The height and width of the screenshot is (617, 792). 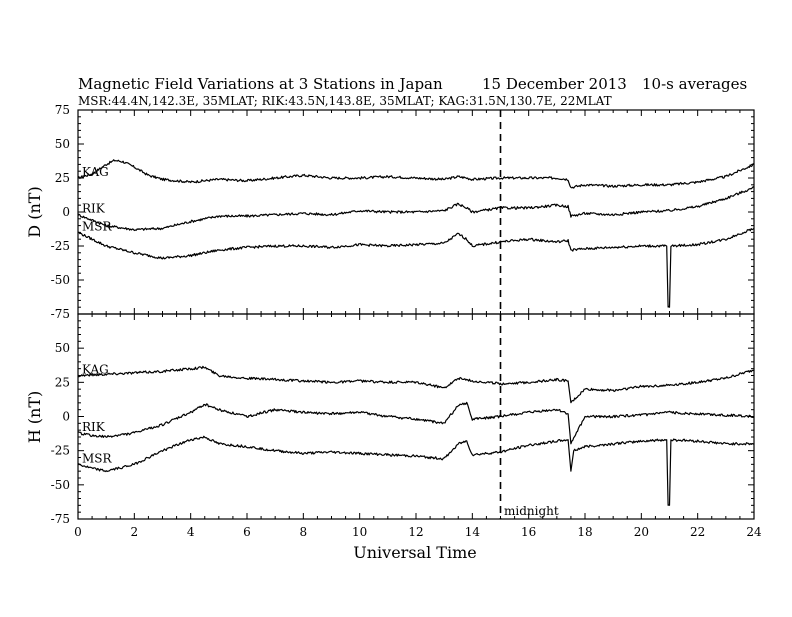 I want to click on d-axis-label: D (nT), so click(x=34, y=211).